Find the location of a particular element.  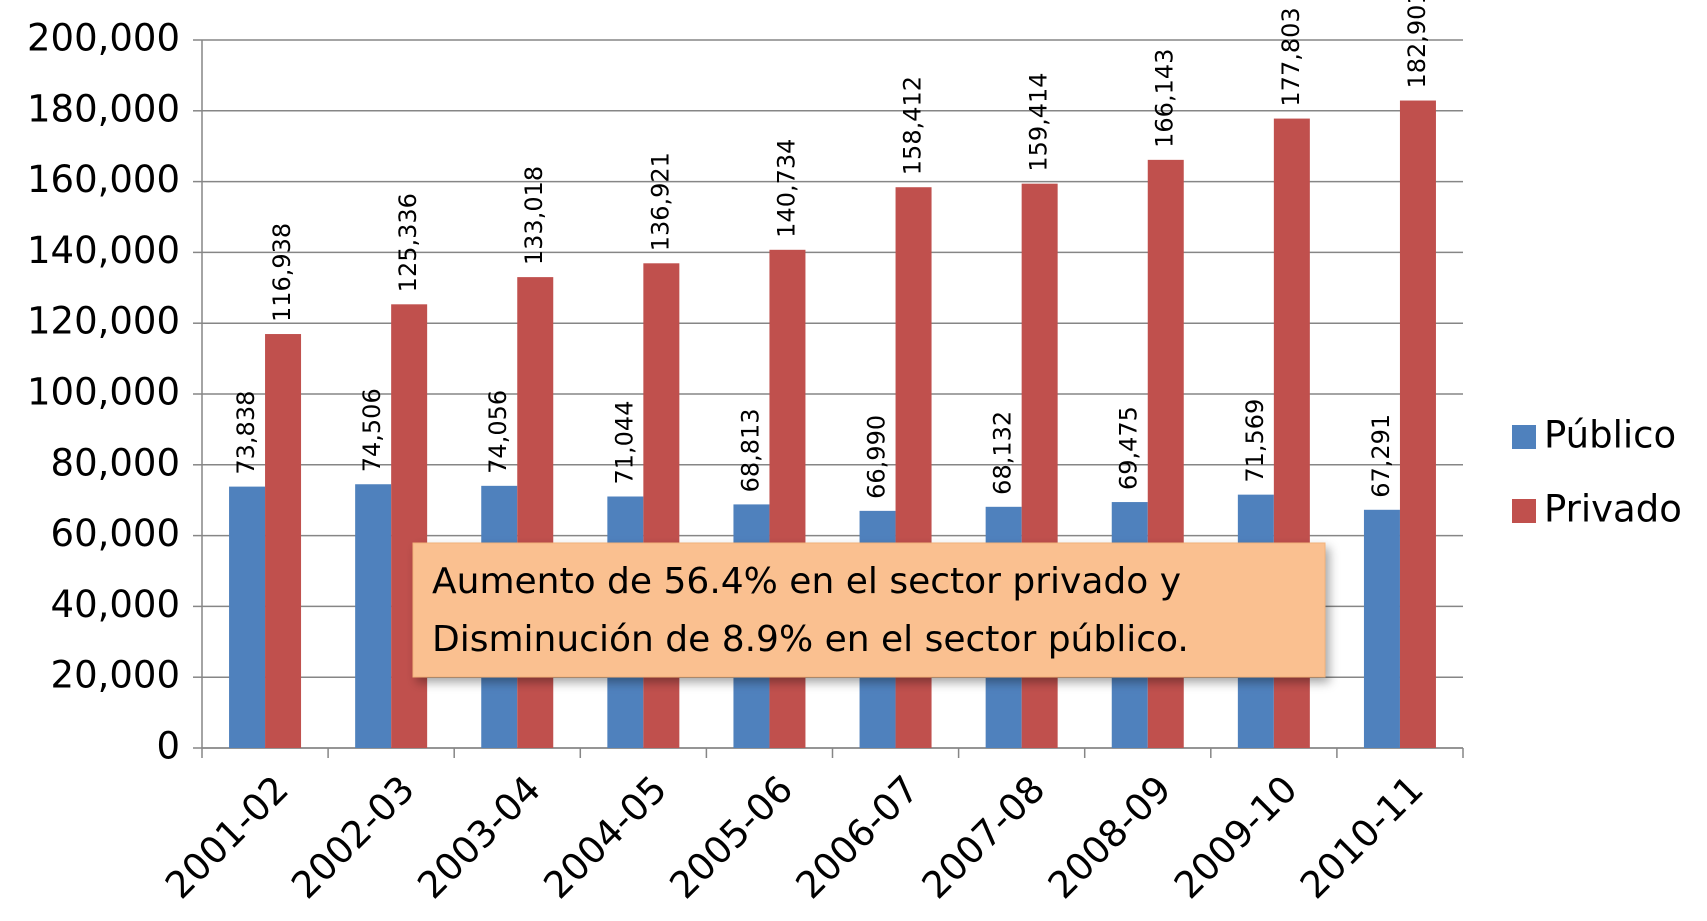

x-tick-label: 2001-02 is located at coordinates (227, 837).